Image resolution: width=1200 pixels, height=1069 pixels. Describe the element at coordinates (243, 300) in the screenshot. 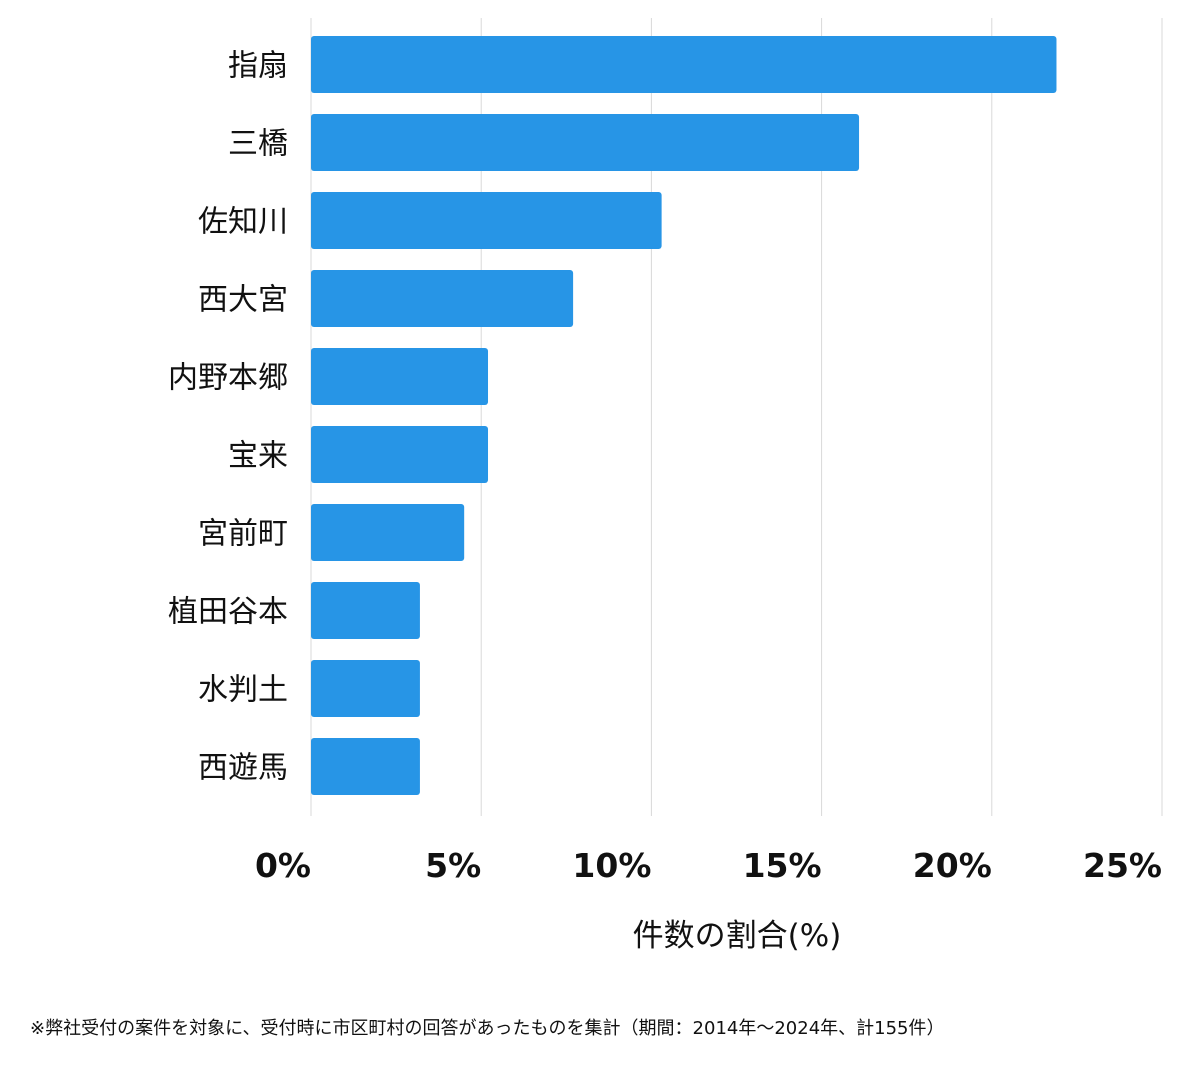

I see `category-label: 西大宮` at that location.